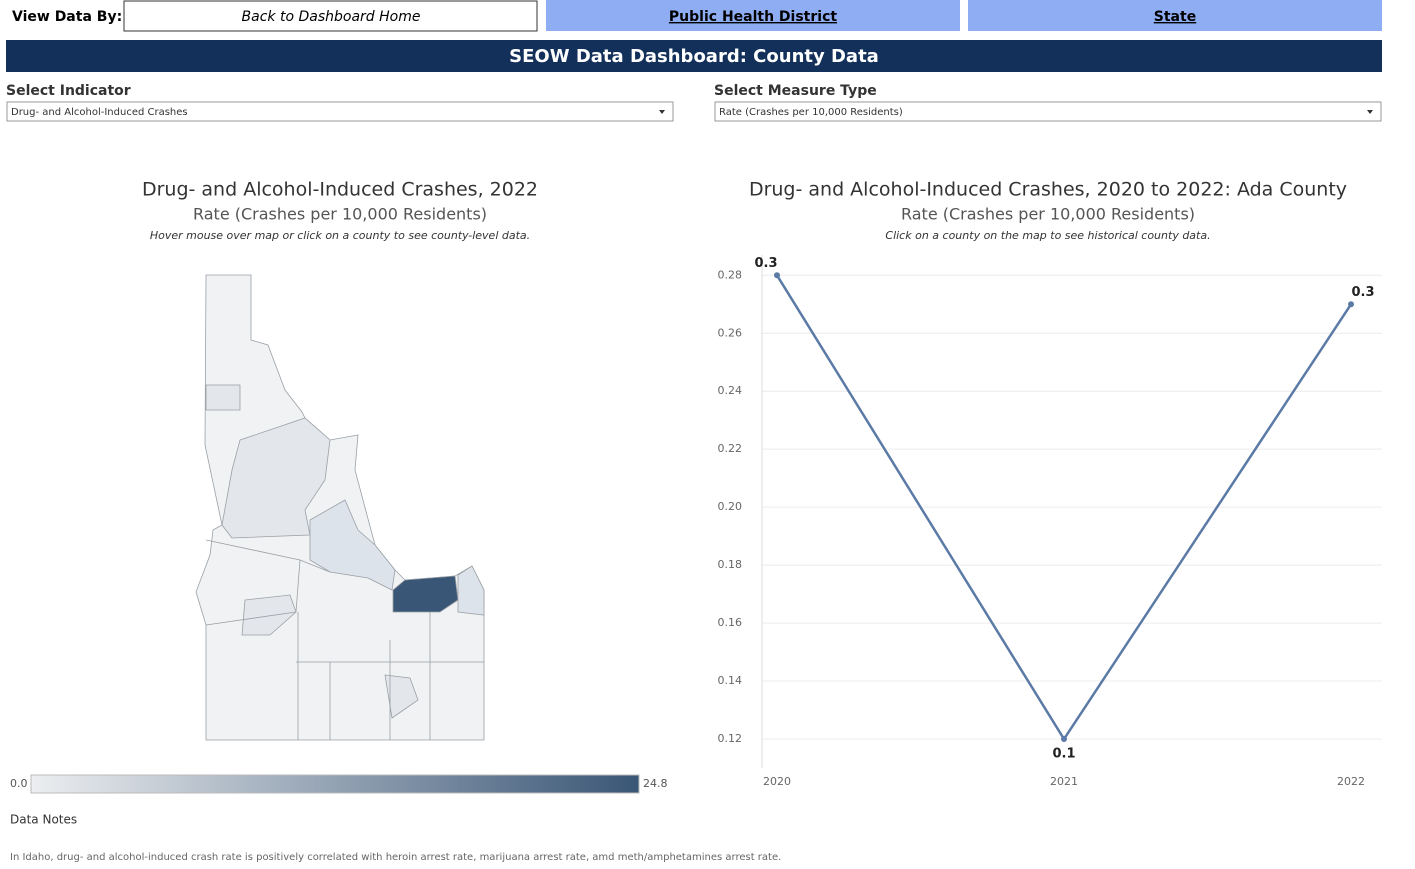 Image resolution: width=1415 pixels, height=869 pixels. I want to click on x-tick-label: 2022, so click(1351, 781).